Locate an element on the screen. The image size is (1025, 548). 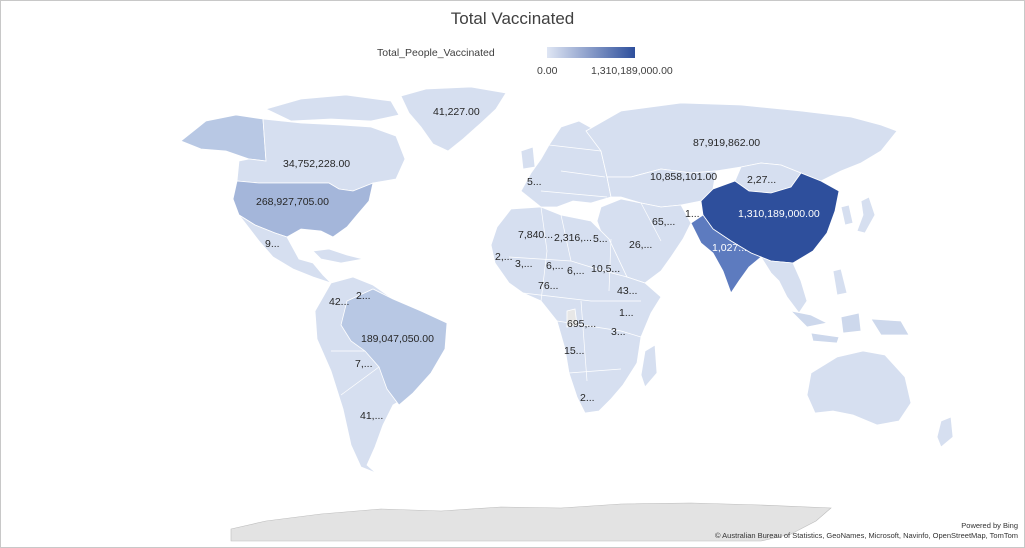
region-greenland is located at coordinates (453, 119).